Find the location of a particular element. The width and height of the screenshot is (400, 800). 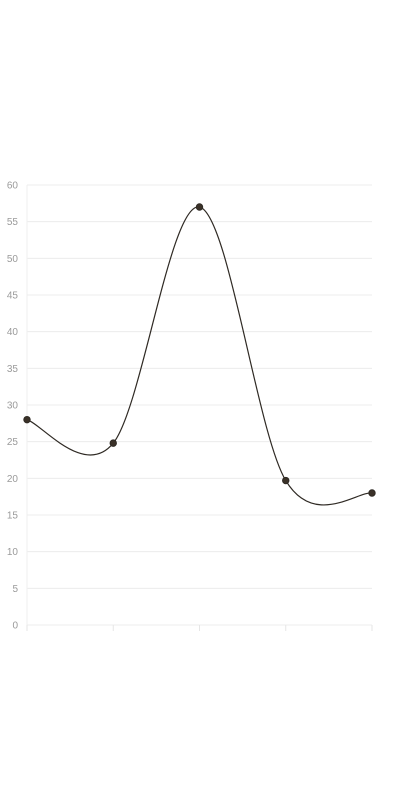

y-tick-label-5: 5 is located at coordinates (15, 589).